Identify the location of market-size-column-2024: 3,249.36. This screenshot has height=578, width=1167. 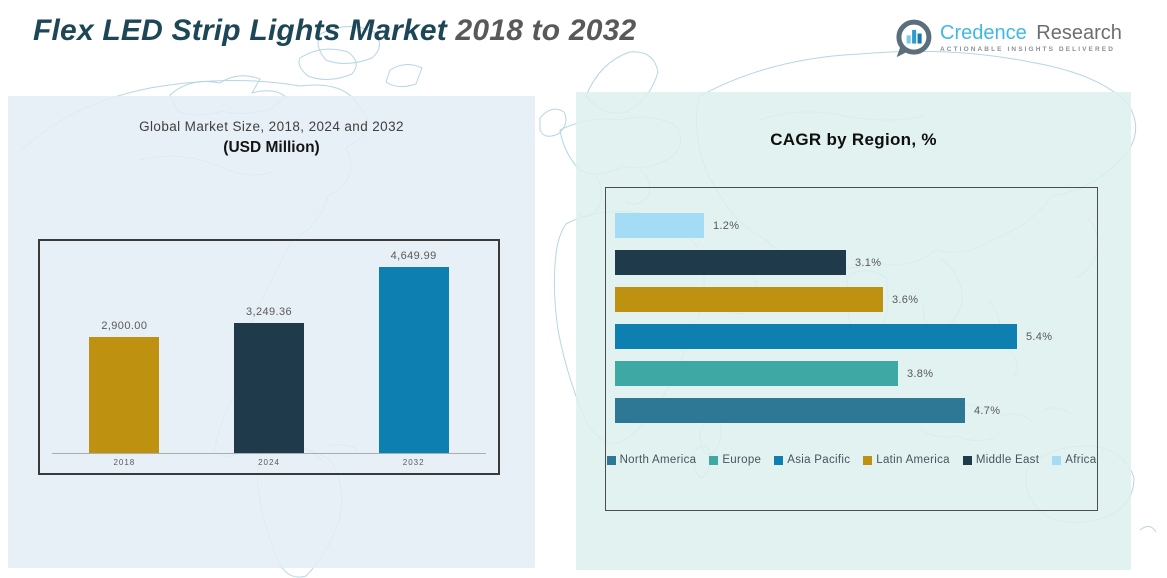
(269, 379).